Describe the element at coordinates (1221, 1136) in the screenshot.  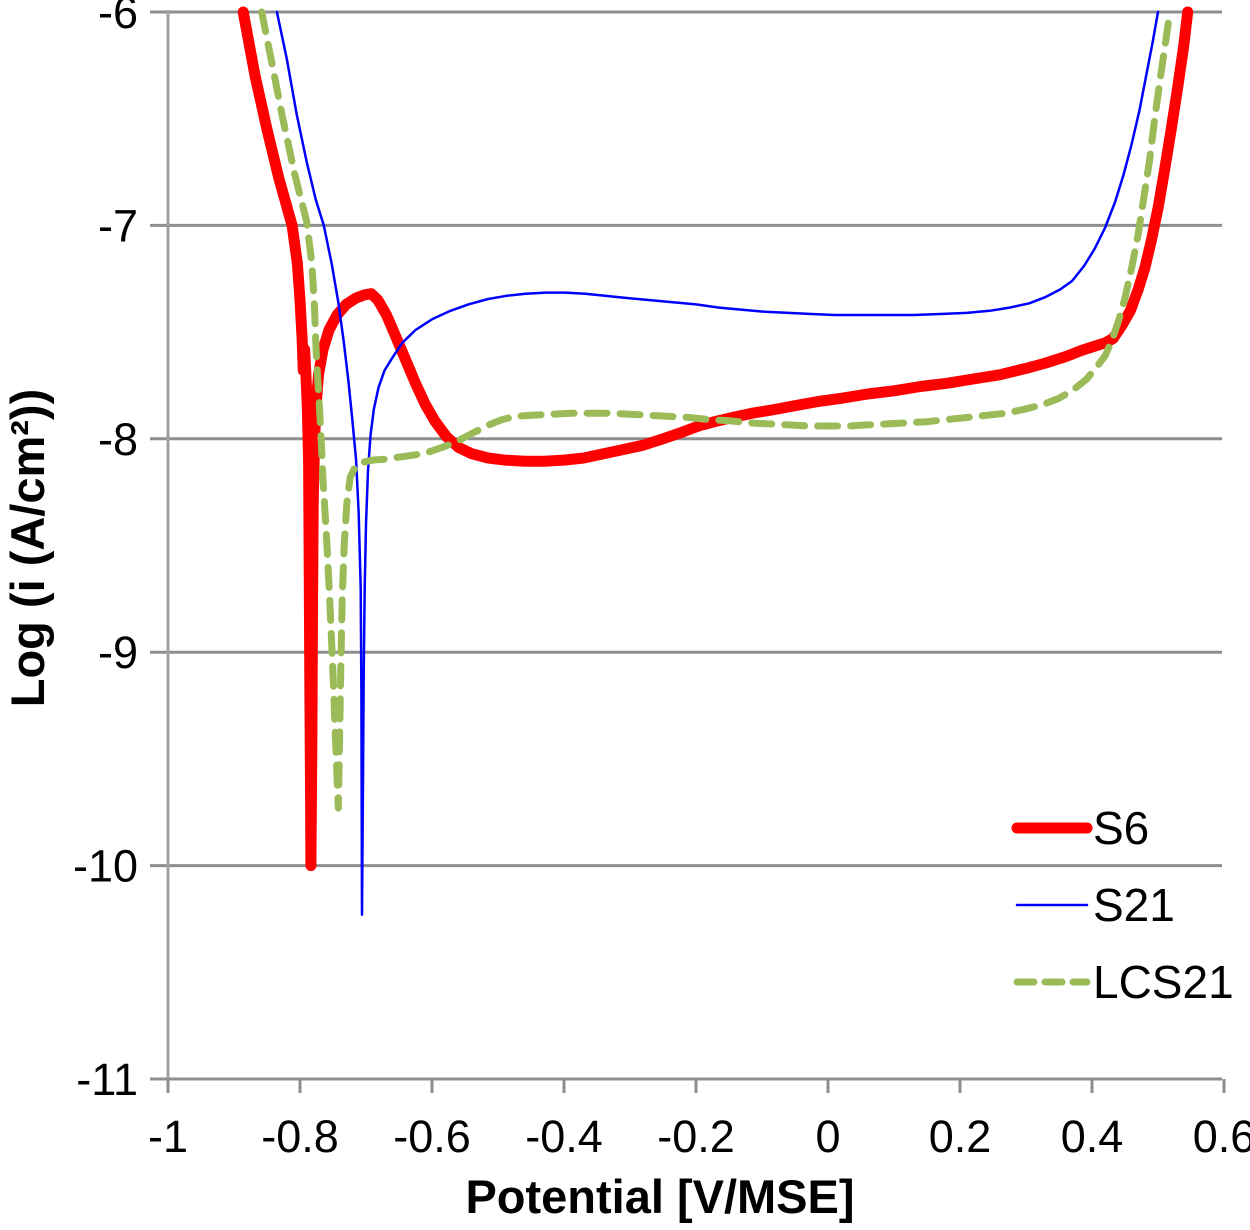
I see `x-tick-label-0.6: 0.6` at that location.